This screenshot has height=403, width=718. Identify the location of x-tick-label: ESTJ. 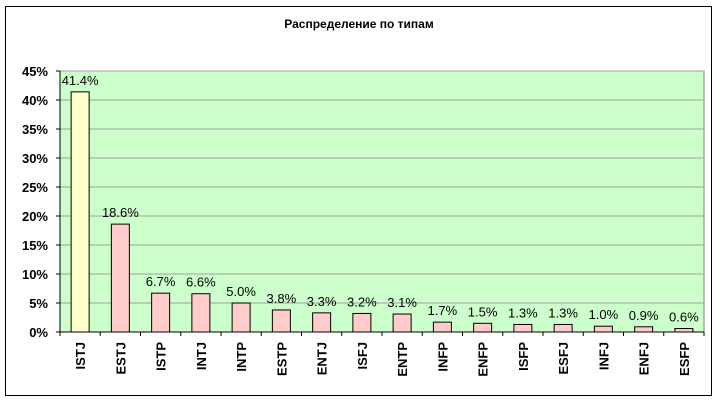
(120, 358).